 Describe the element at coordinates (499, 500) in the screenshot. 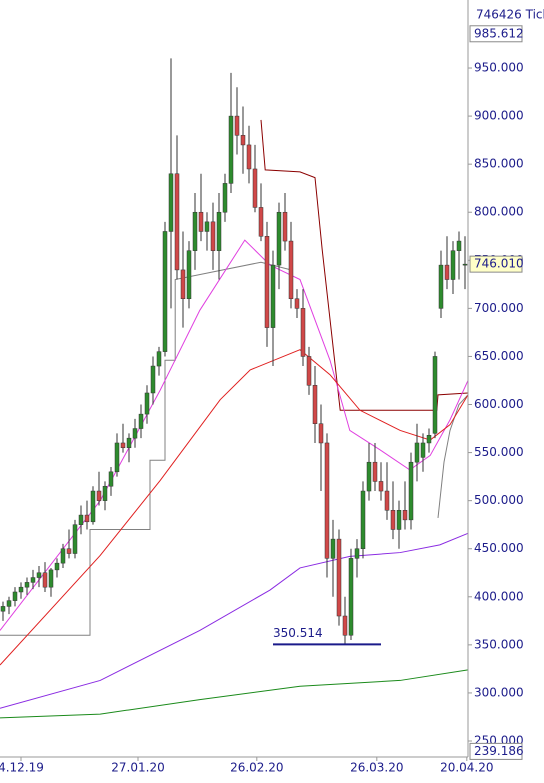

I see `y-tick-label: 500.000` at that location.